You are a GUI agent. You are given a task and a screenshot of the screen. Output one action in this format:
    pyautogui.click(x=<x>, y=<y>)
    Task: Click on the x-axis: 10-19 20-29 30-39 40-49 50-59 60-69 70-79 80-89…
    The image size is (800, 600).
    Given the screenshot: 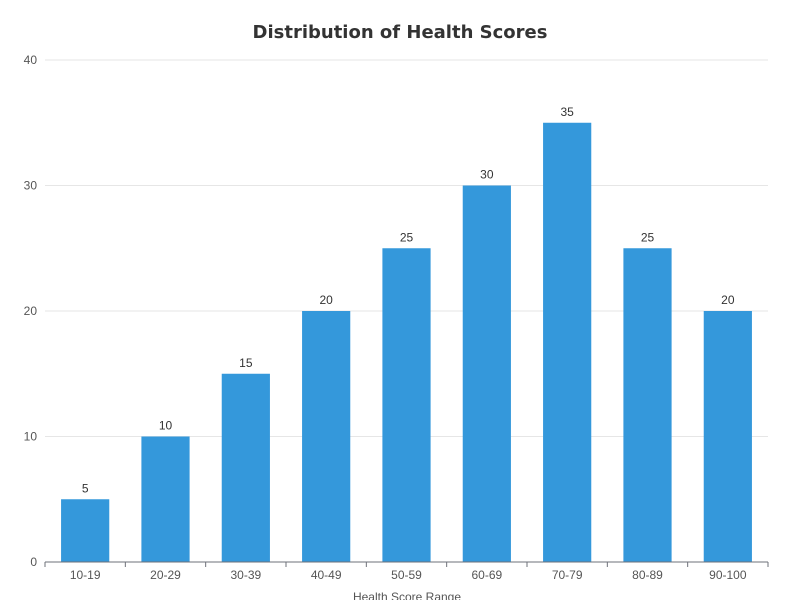 What is the action you would take?
    pyautogui.click(x=406, y=571)
    